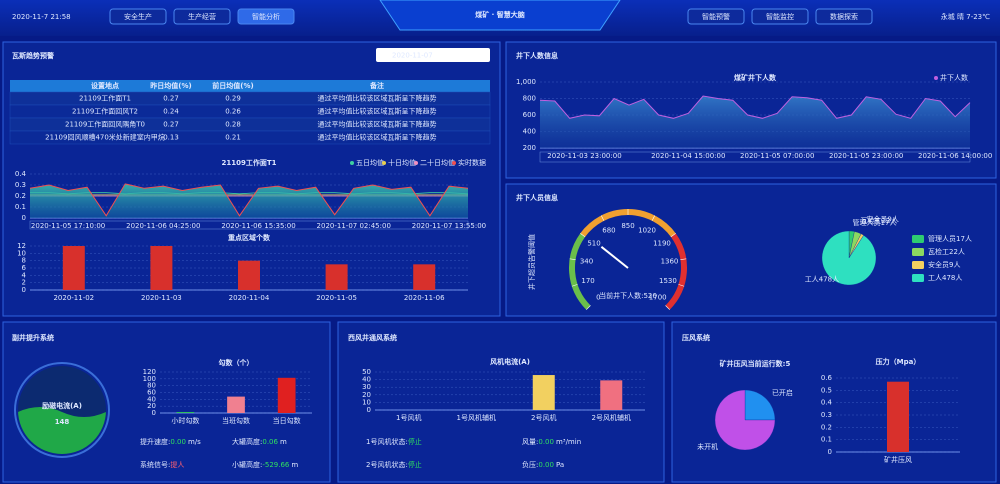 Image resolution: width=1000 pixels, height=484 pixels. What do you see at coordinates (185, 420) in the screenshot?
I see `x-tick-label: 小时勾数` at bounding box center [185, 420].